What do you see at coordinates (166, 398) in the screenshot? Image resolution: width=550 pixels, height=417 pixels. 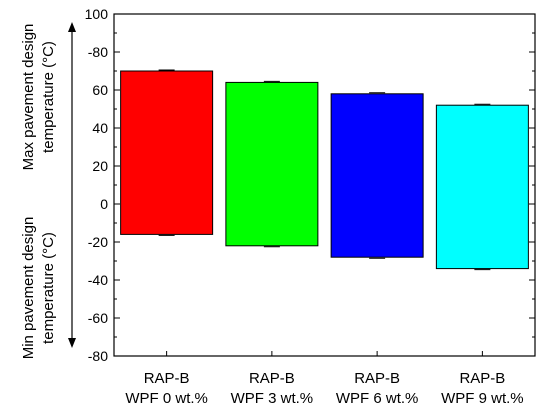 I see `x-tick-label: WPF 0 wt.%` at bounding box center [166, 398].